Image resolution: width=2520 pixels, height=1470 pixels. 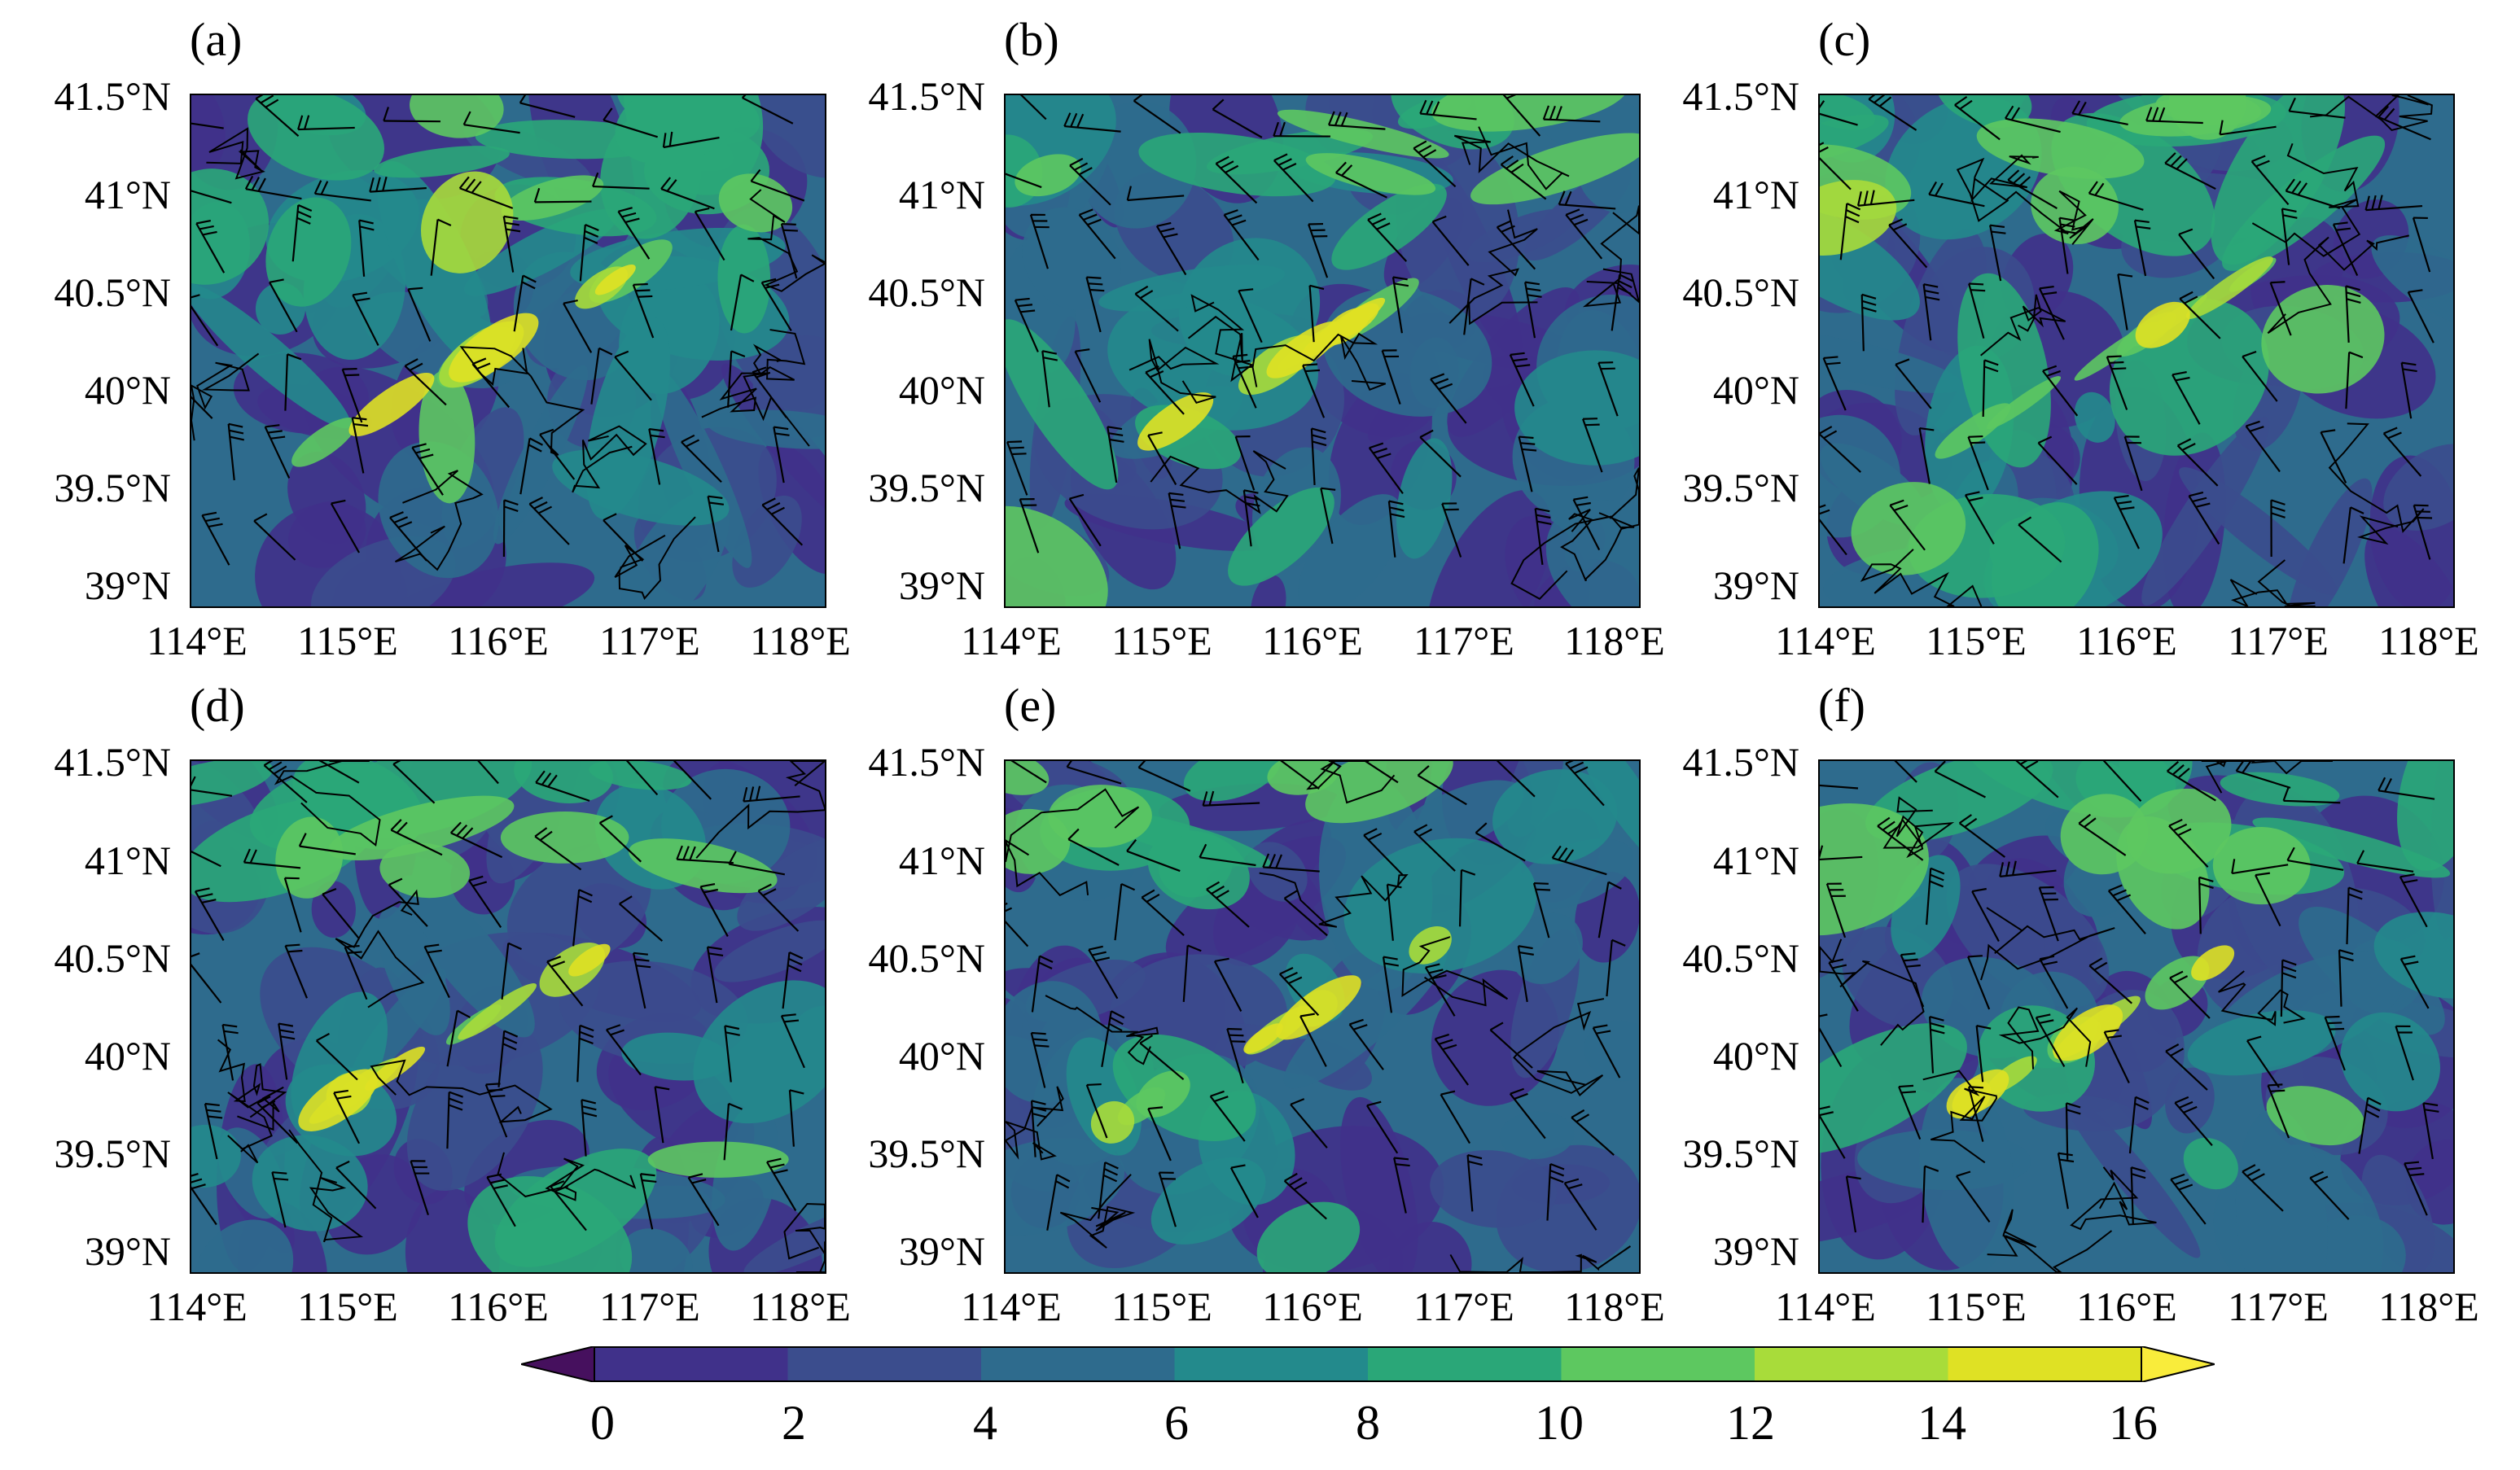 I want to click on map-panel-c, so click(x=2136, y=351).